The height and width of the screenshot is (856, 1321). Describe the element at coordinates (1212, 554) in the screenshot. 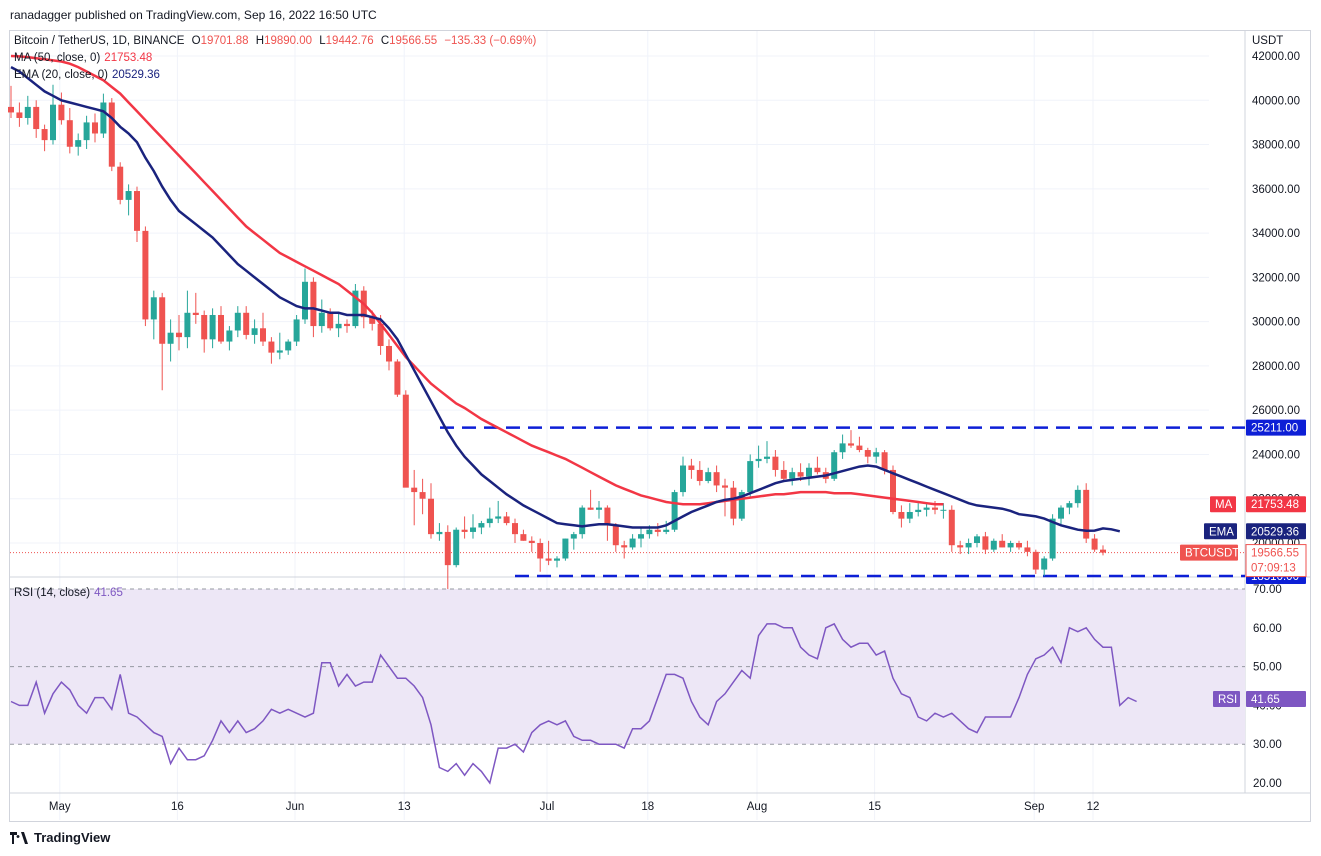

I see `symbol-badge-tag: BTCUSDT` at that location.